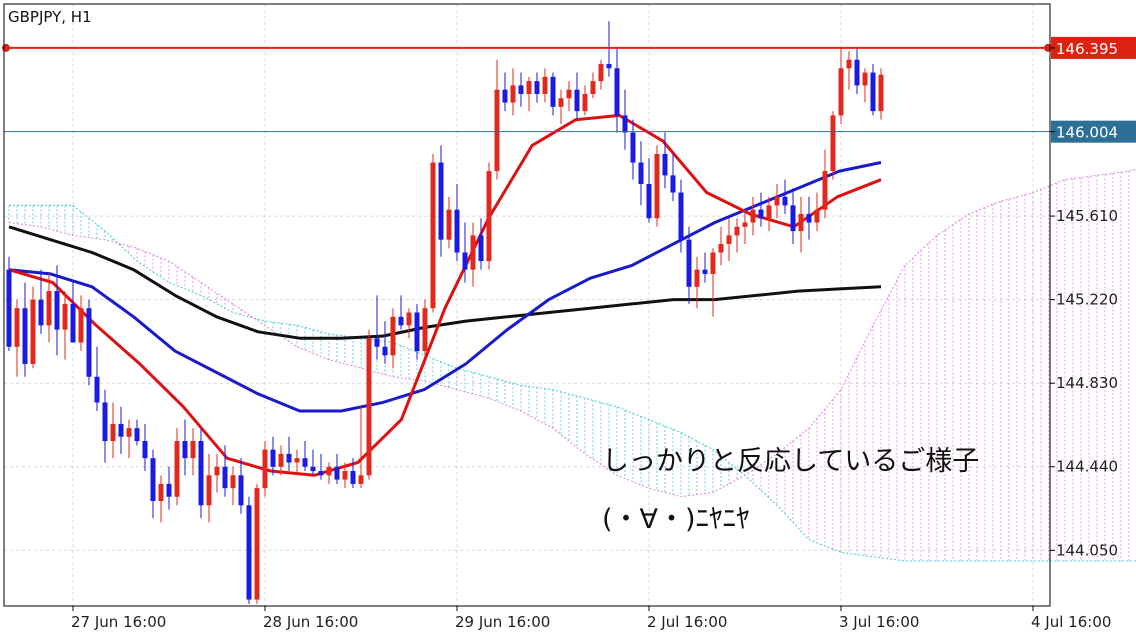 The width and height of the screenshot is (1136, 640). Describe the element at coordinates (1087, 383) in the screenshot. I see `y-tick-label: 144.830` at that location.